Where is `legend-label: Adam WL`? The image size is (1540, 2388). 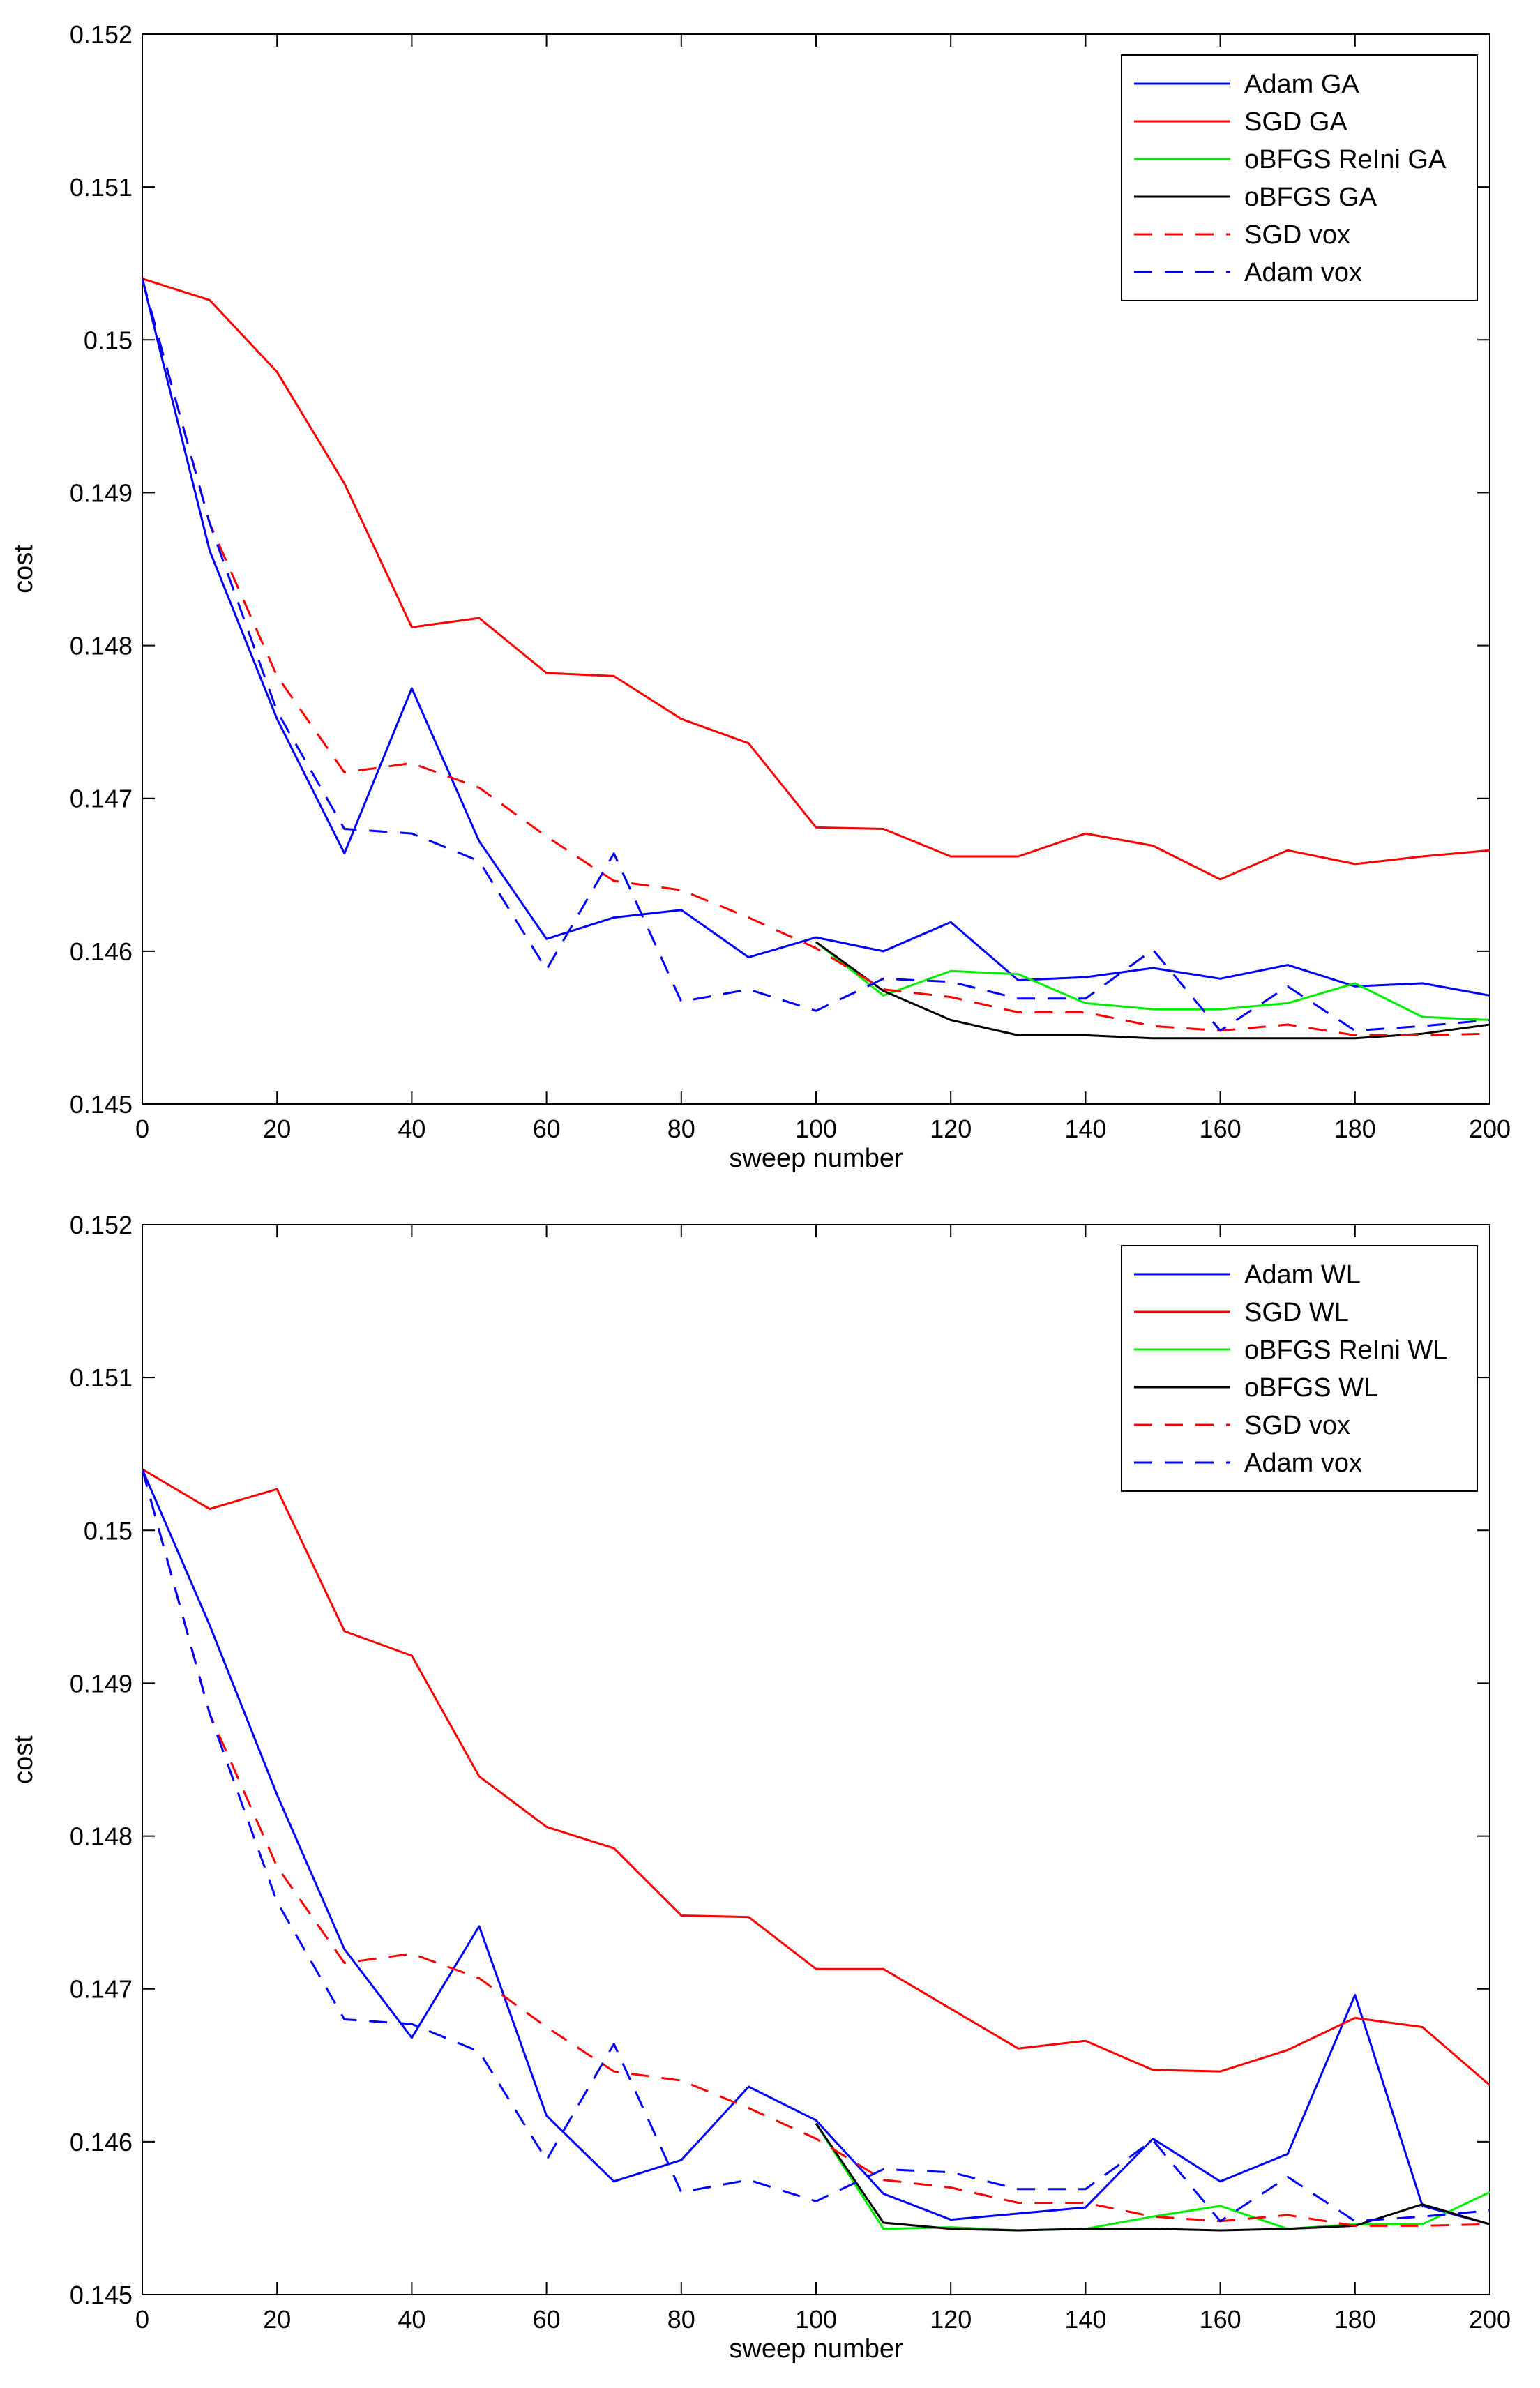
legend-label: Adam WL is located at coordinates (1302, 1275).